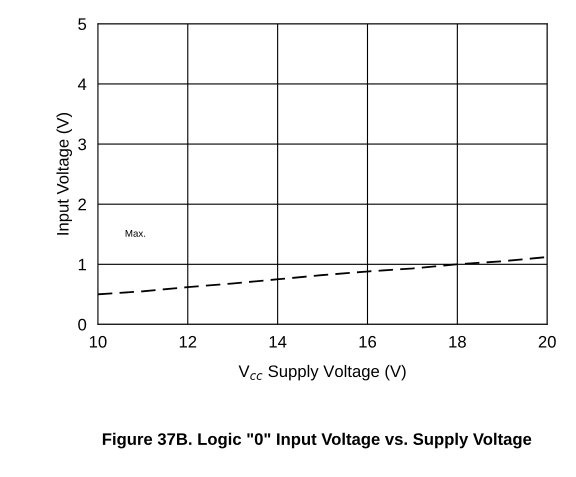 The image size is (576, 477). What do you see at coordinates (82, 264) in the screenshot?
I see `y-tick-label: 1` at bounding box center [82, 264].